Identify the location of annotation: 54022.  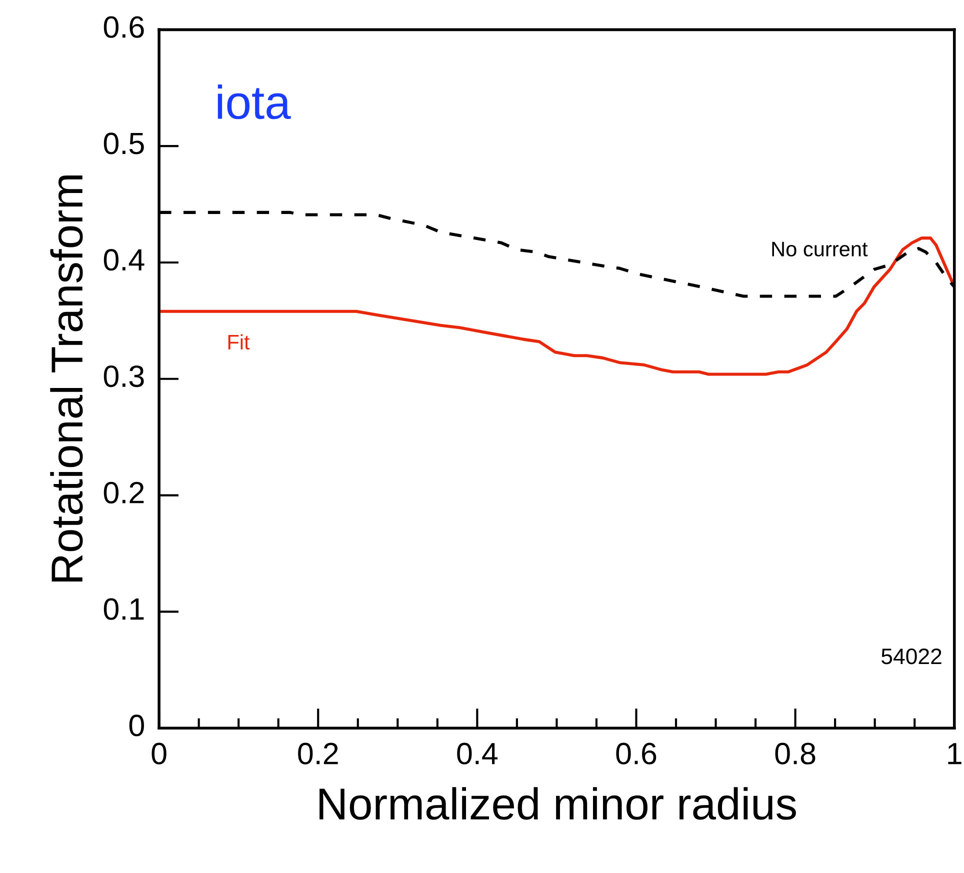
(912, 656).